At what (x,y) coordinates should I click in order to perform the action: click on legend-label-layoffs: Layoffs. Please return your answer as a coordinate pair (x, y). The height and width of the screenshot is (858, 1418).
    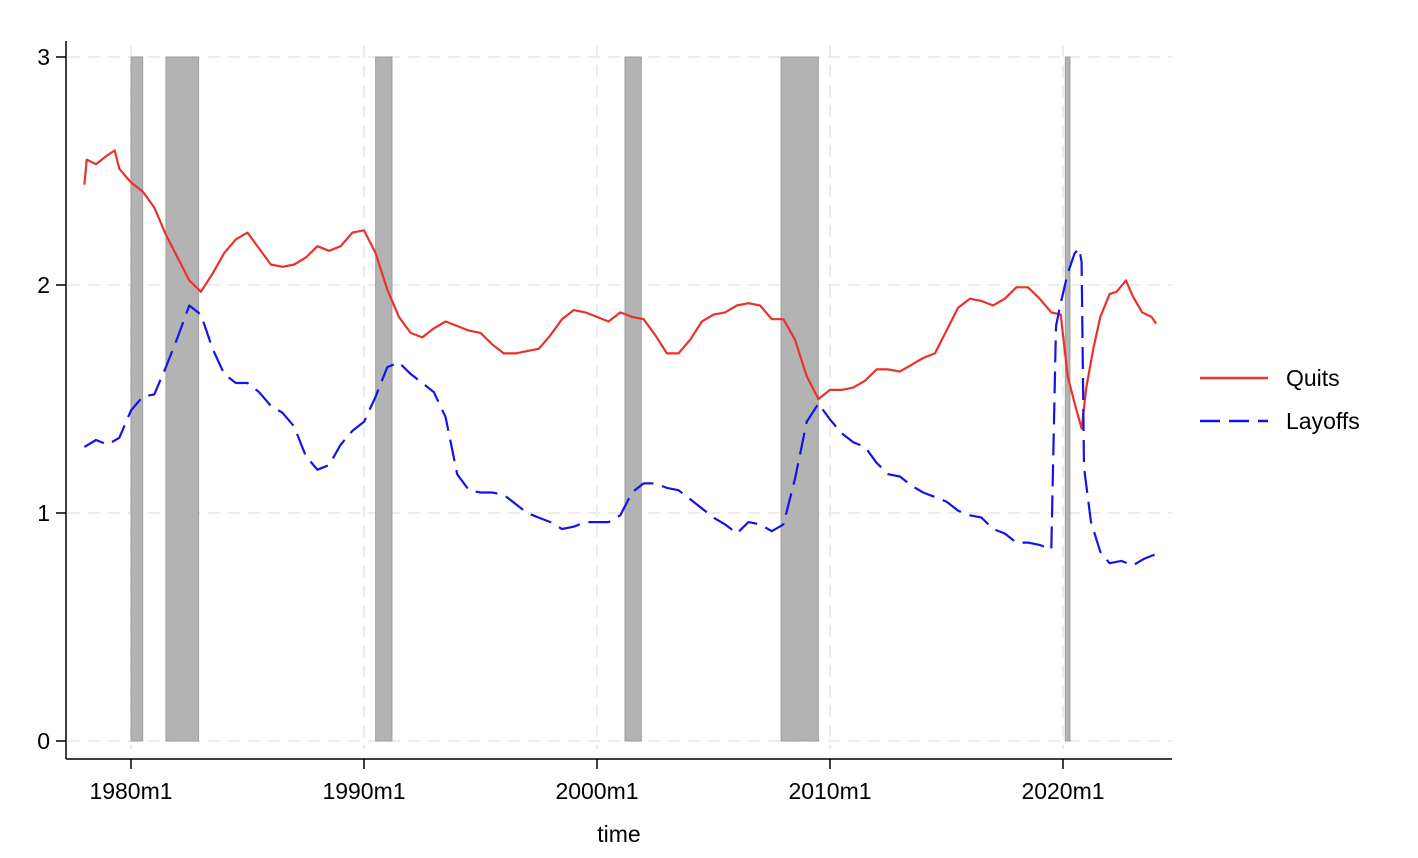
    Looking at the image, I should click on (1323, 421).